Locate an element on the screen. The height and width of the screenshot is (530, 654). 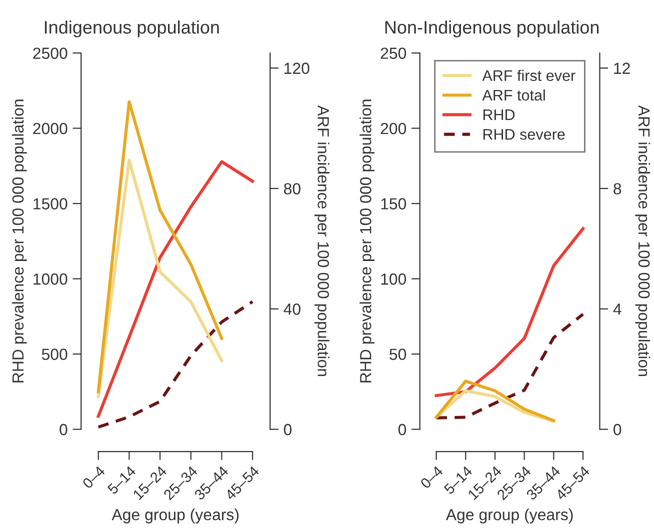
y2-tick-label: 12 is located at coordinates (622, 68).